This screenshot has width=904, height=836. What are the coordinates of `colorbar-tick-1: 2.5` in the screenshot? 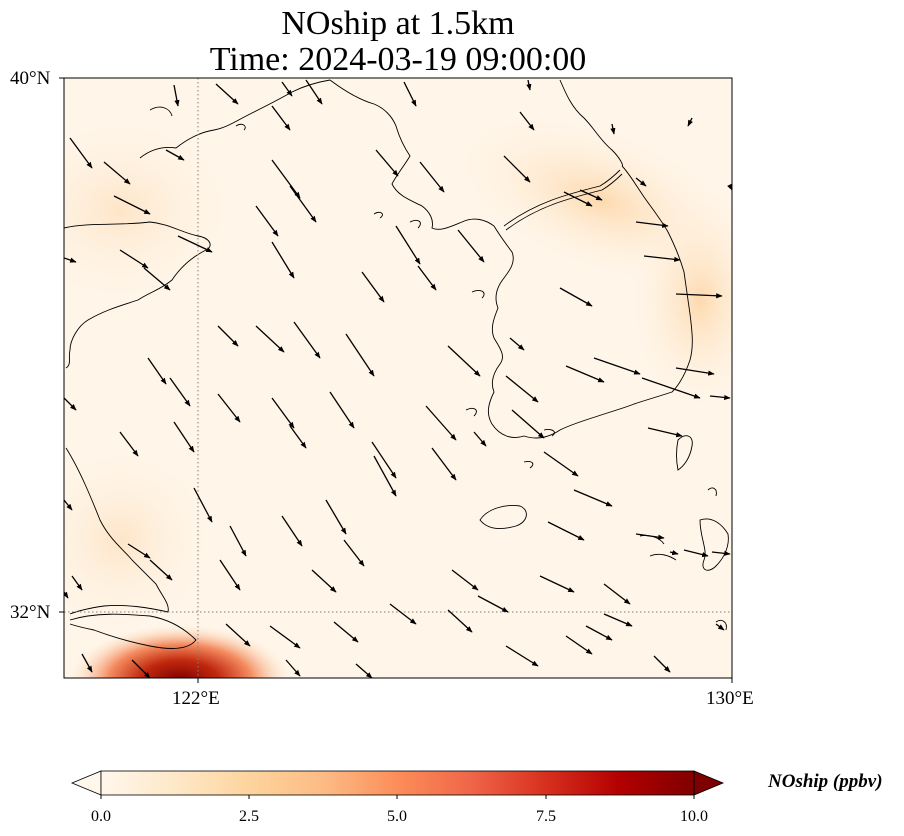 It's located at (249, 816).